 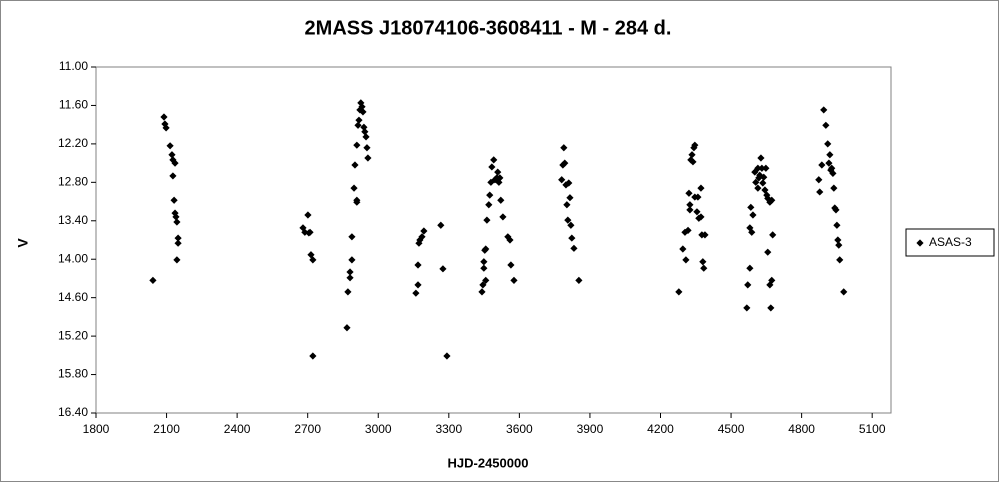 What do you see at coordinates (73, 220) in the screenshot?
I see `y-tick-label: 13.40` at bounding box center [73, 220].